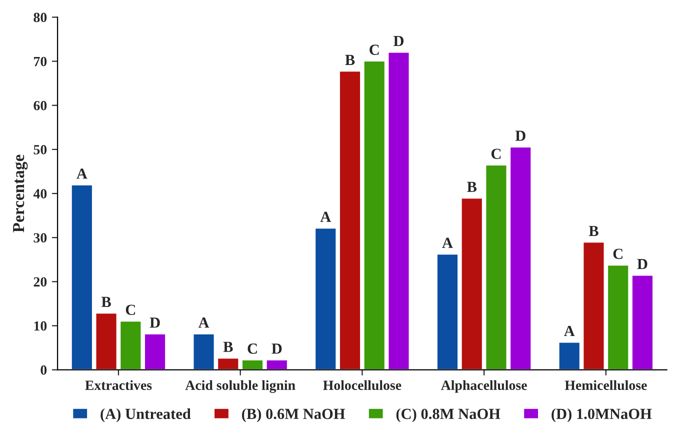 The height and width of the screenshot is (430, 677). What do you see at coordinates (40, 149) in the screenshot?
I see `y-tick-label: 50` at bounding box center [40, 149].